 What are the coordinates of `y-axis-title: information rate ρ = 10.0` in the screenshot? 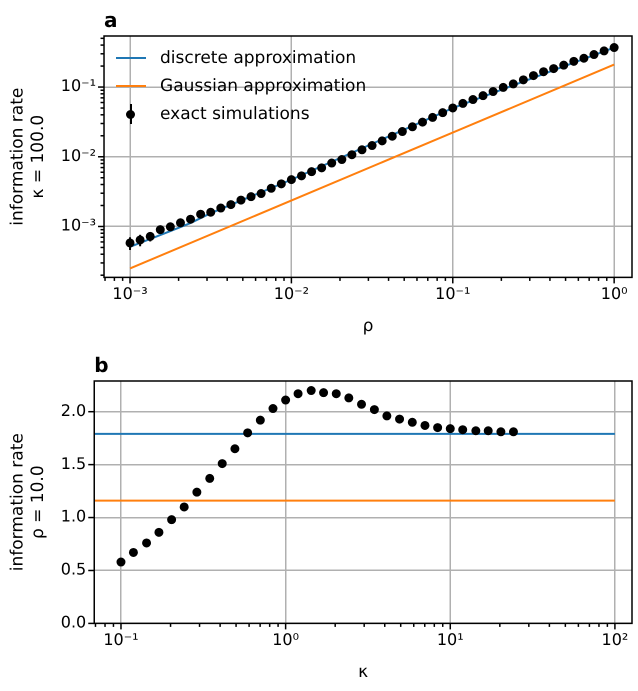 It's located at (28, 502).